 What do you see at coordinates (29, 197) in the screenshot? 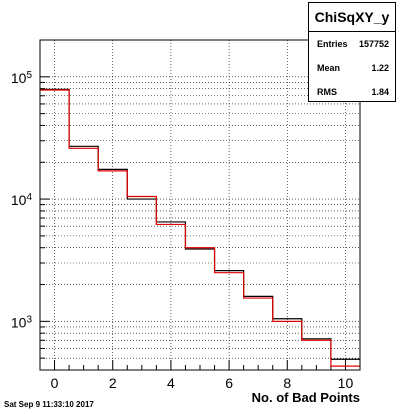
I see `y-tick-exponent: 4` at bounding box center [29, 197].